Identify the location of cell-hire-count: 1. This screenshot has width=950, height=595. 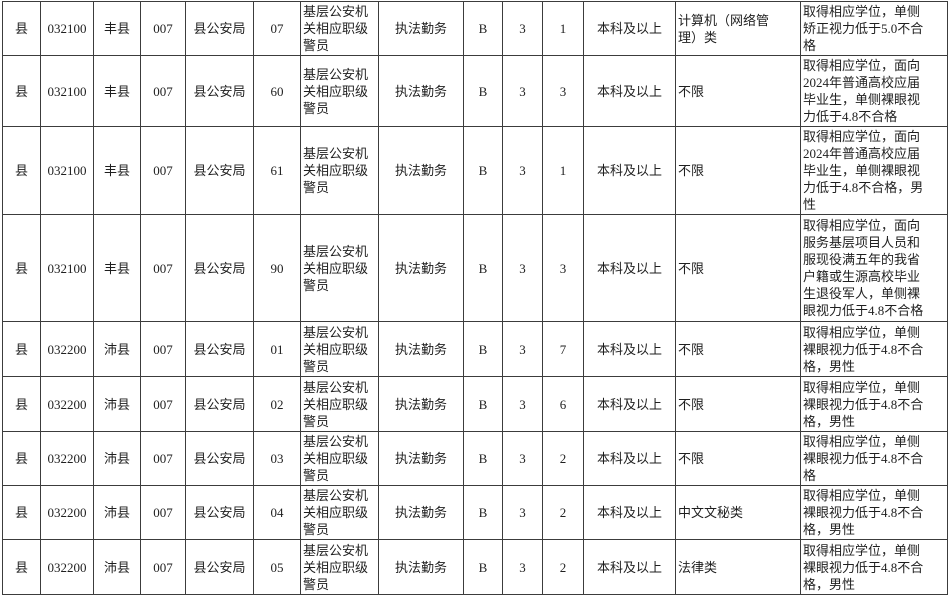
(563, 170).